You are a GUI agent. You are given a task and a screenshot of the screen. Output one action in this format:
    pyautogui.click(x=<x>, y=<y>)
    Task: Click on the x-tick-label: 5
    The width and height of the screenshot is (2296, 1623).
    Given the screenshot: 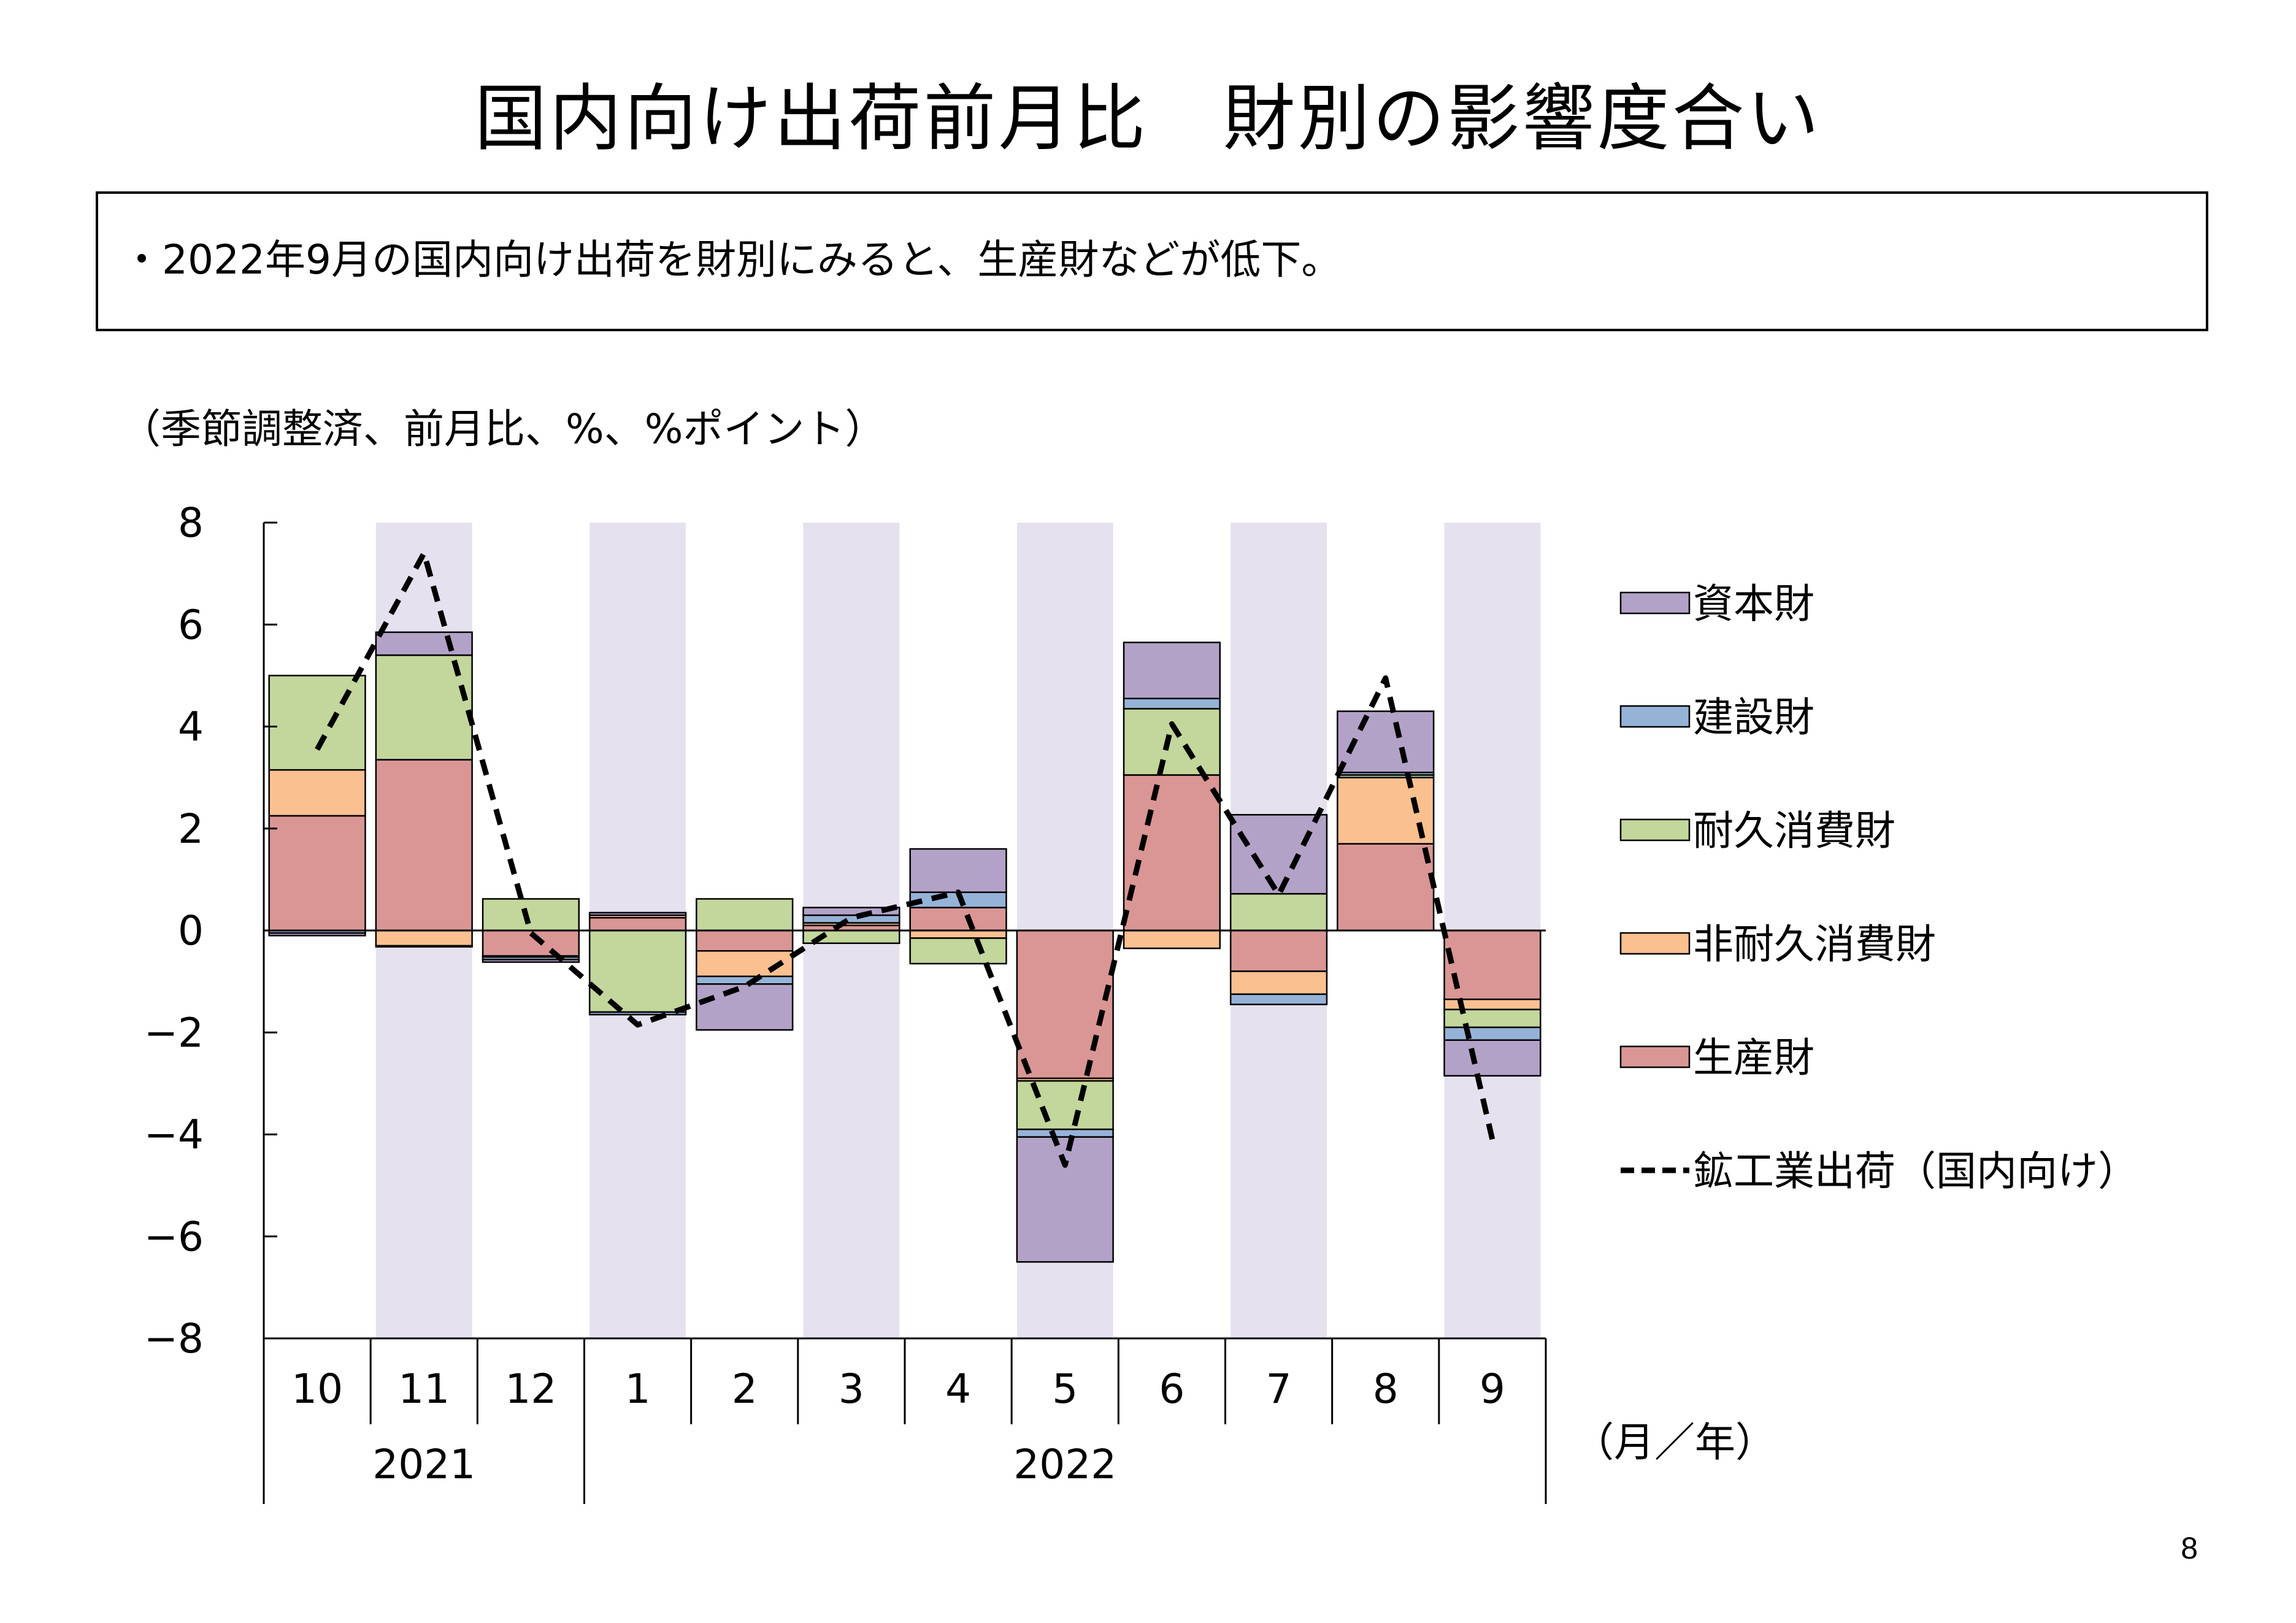 What is the action you would take?
    pyautogui.click(x=1065, y=1389)
    